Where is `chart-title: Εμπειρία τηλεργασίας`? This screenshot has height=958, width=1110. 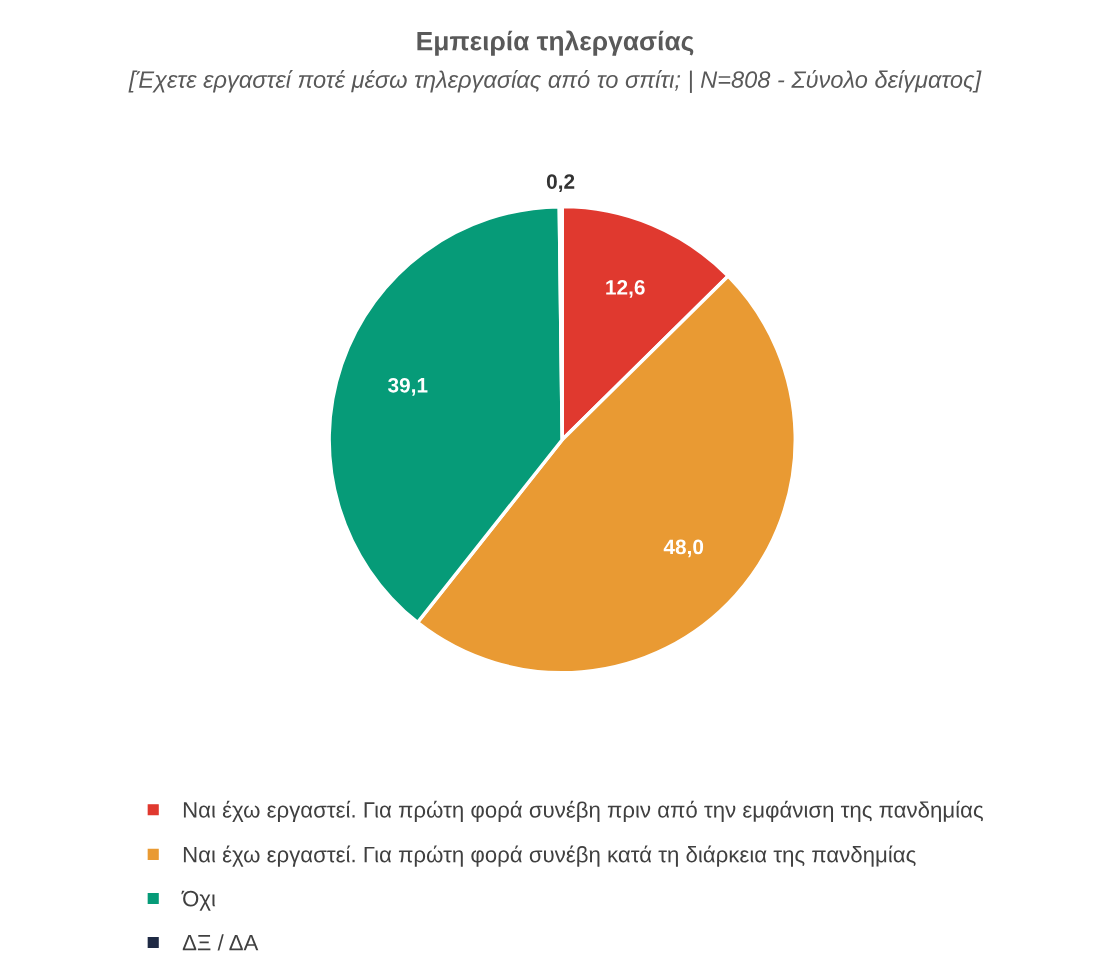
chart-title: Εμπειρία τηλεργασίας is located at coordinates (555, 43).